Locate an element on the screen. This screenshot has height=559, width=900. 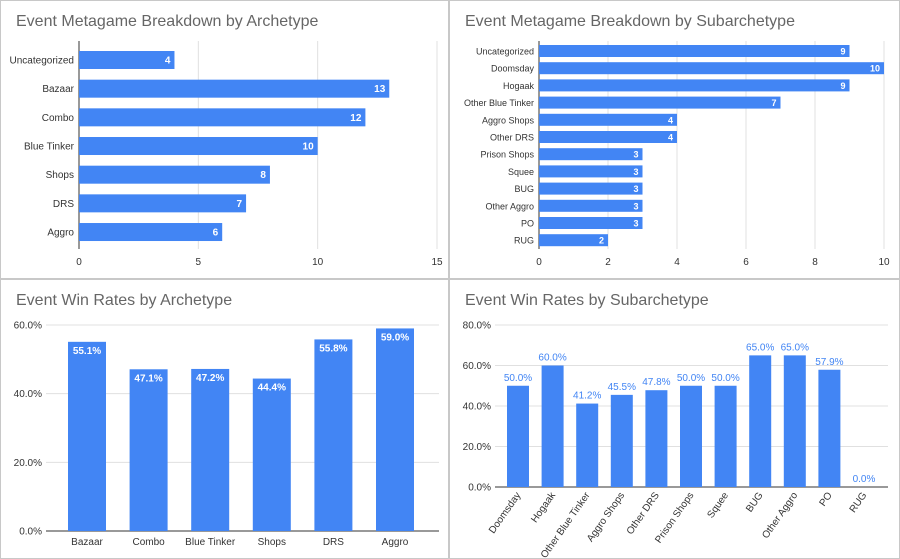
data-label: 9 is located at coordinates (842, 86).